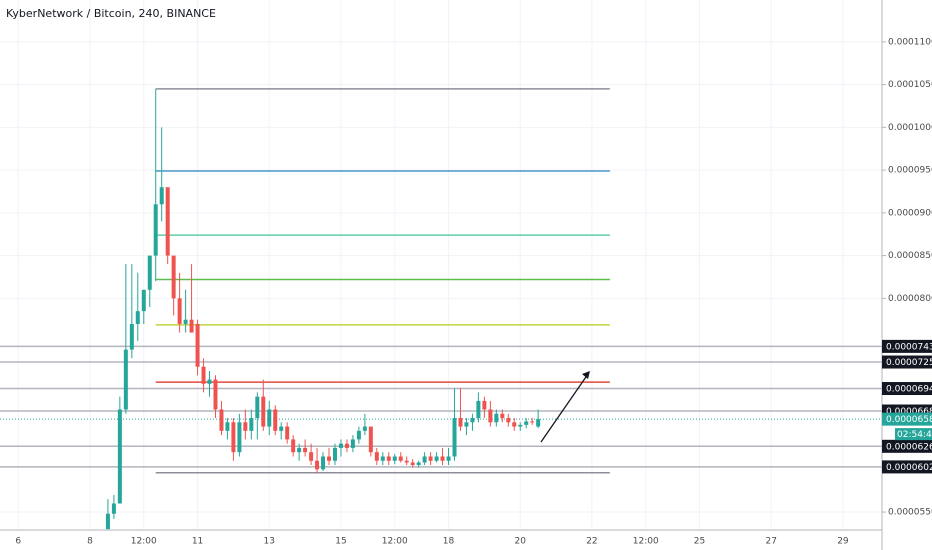  What do you see at coordinates (449, 542) in the screenshot?
I see `x-tick-label: 18` at bounding box center [449, 542].